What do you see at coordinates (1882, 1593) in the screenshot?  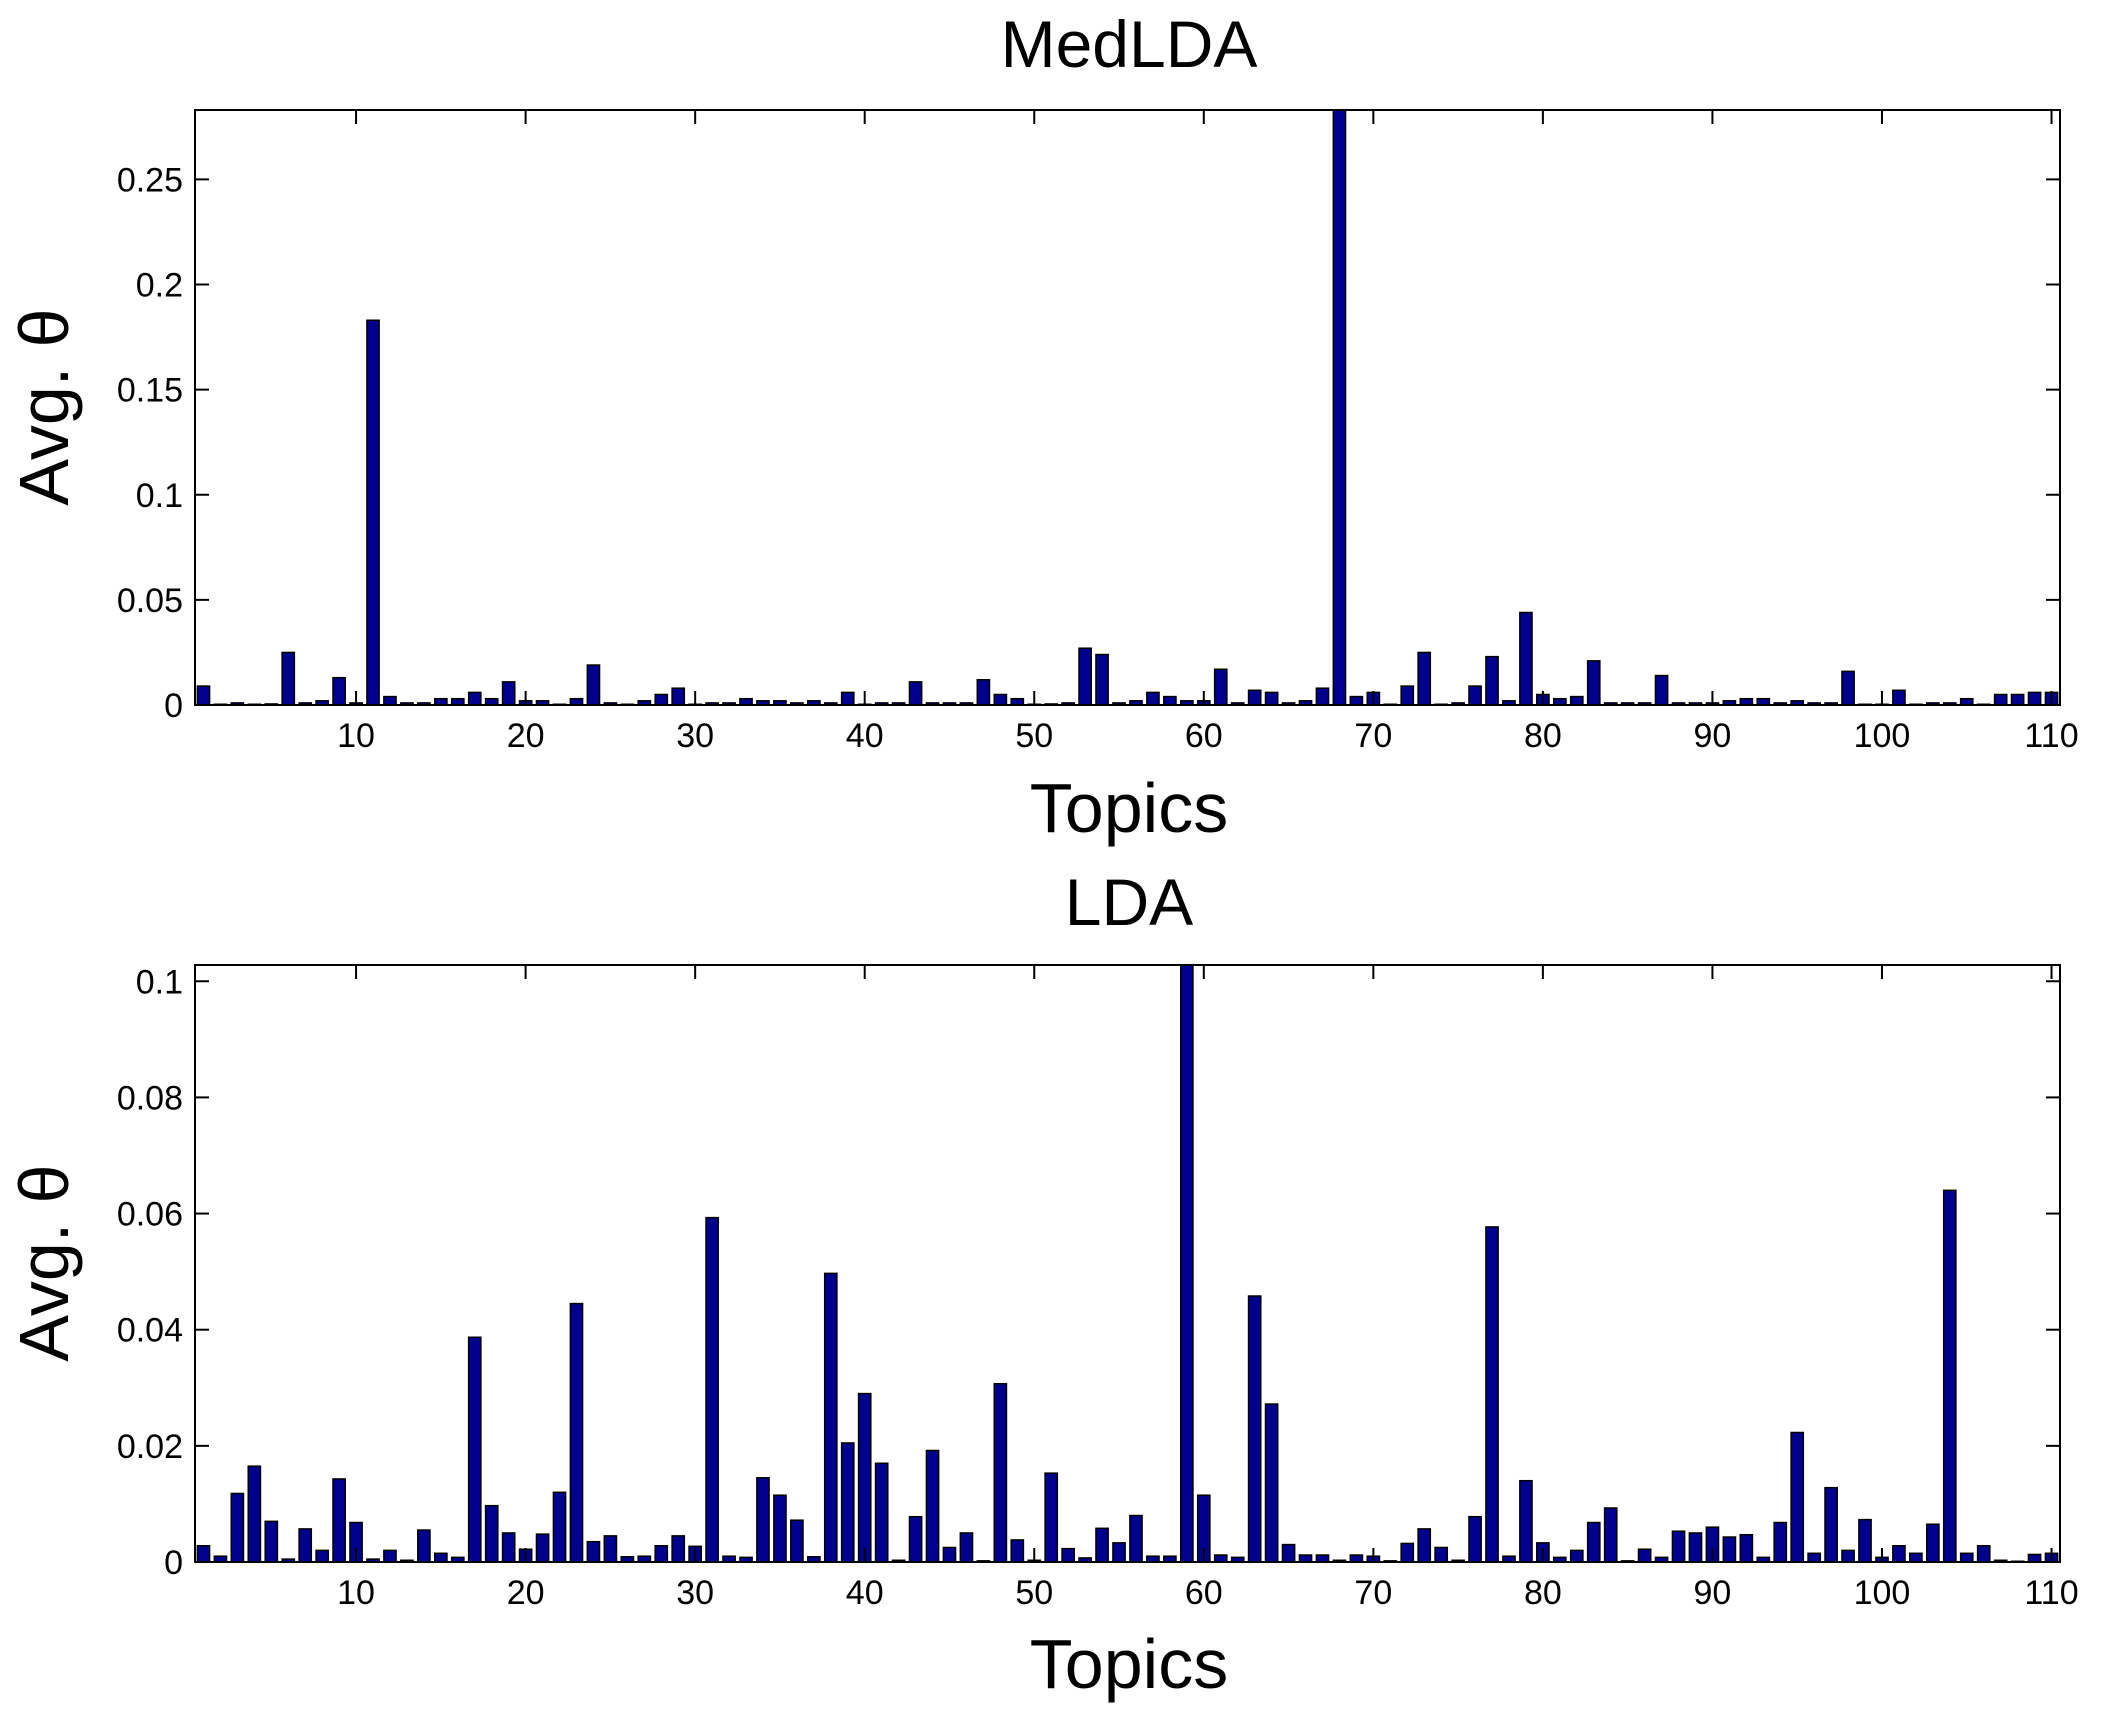 I see `x-tick-label: 100` at bounding box center [1882, 1593].